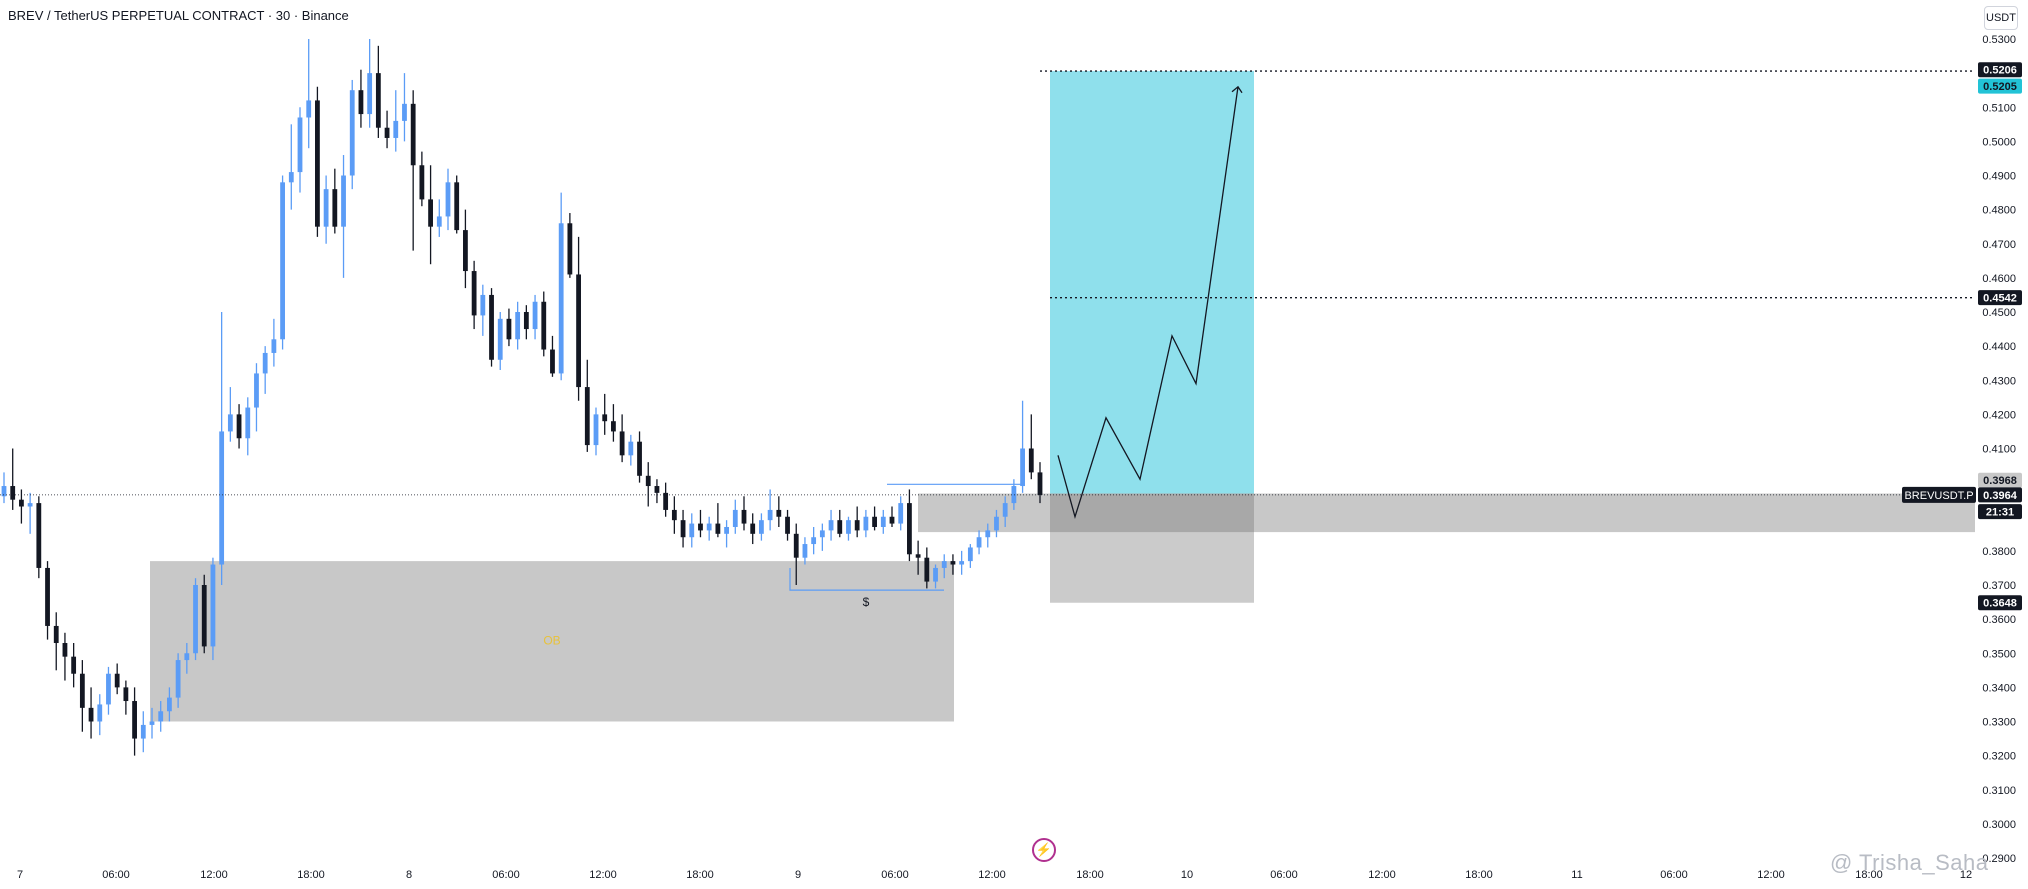 The height and width of the screenshot is (889, 2028). I want to click on ob-label: OB, so click(551, 641).